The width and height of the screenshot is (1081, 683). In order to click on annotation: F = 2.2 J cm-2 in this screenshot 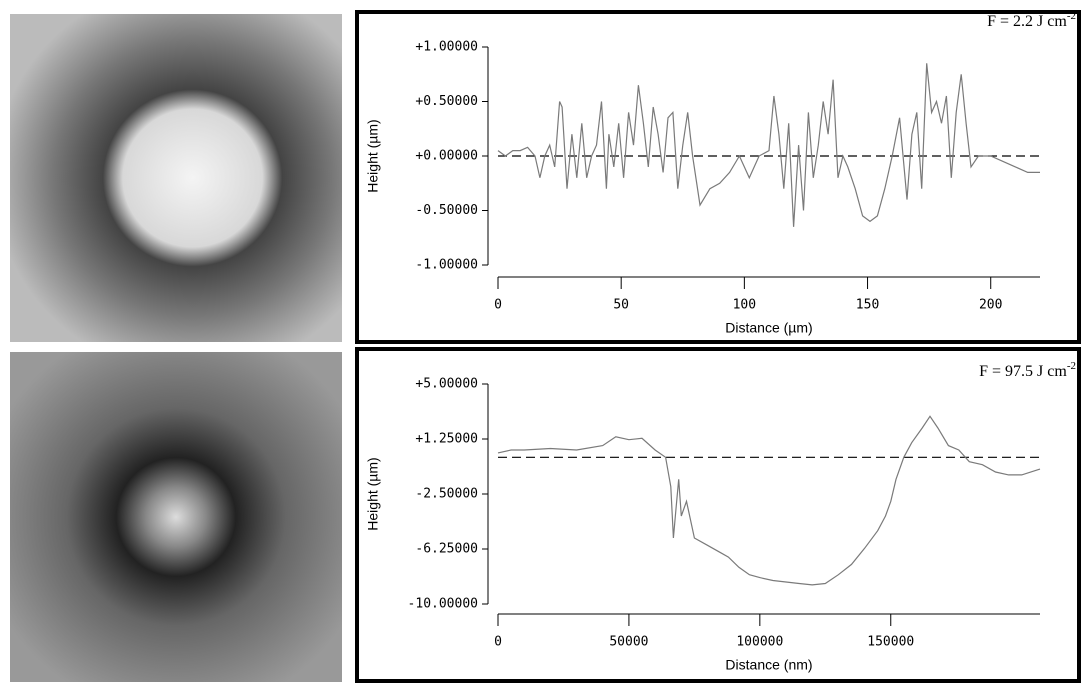, I will do `click(1031, 20)`.